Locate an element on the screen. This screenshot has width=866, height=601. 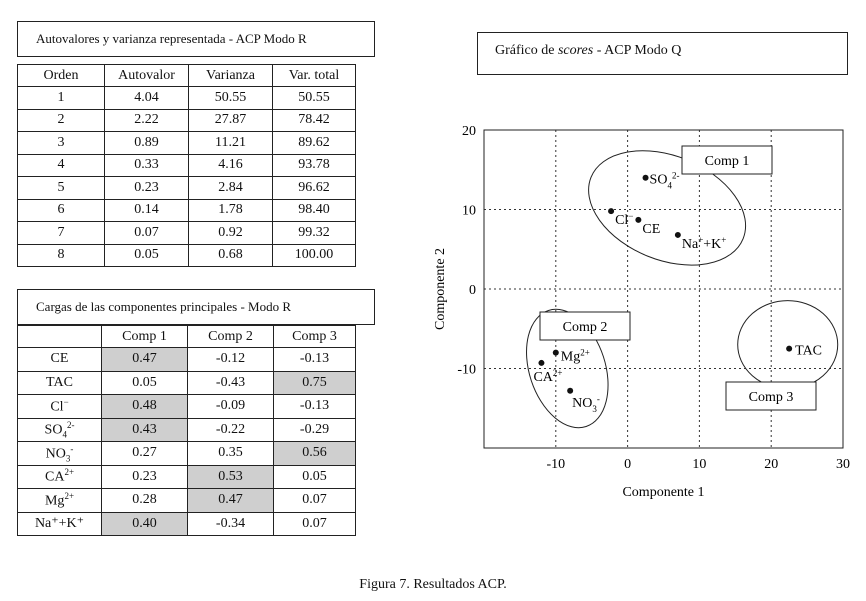
loading-cell: -0.09 is located at coordinates (230, 406).